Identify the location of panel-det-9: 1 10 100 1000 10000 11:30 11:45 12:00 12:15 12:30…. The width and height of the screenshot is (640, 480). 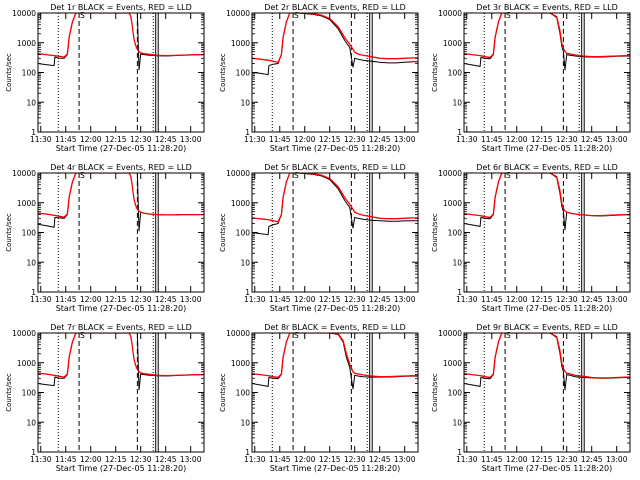
(531, 398).